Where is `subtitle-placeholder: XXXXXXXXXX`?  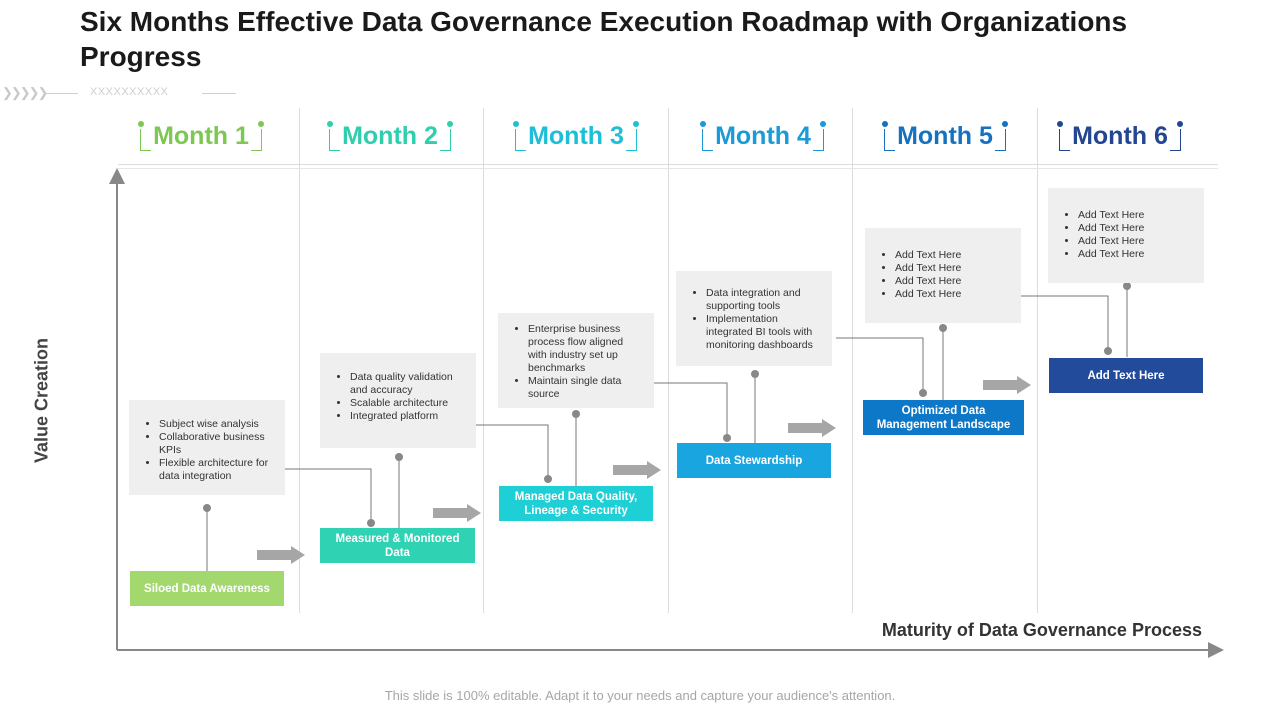
subtitle-placeholder: XXXXXXXXXX is located at coordinates (129, 92).